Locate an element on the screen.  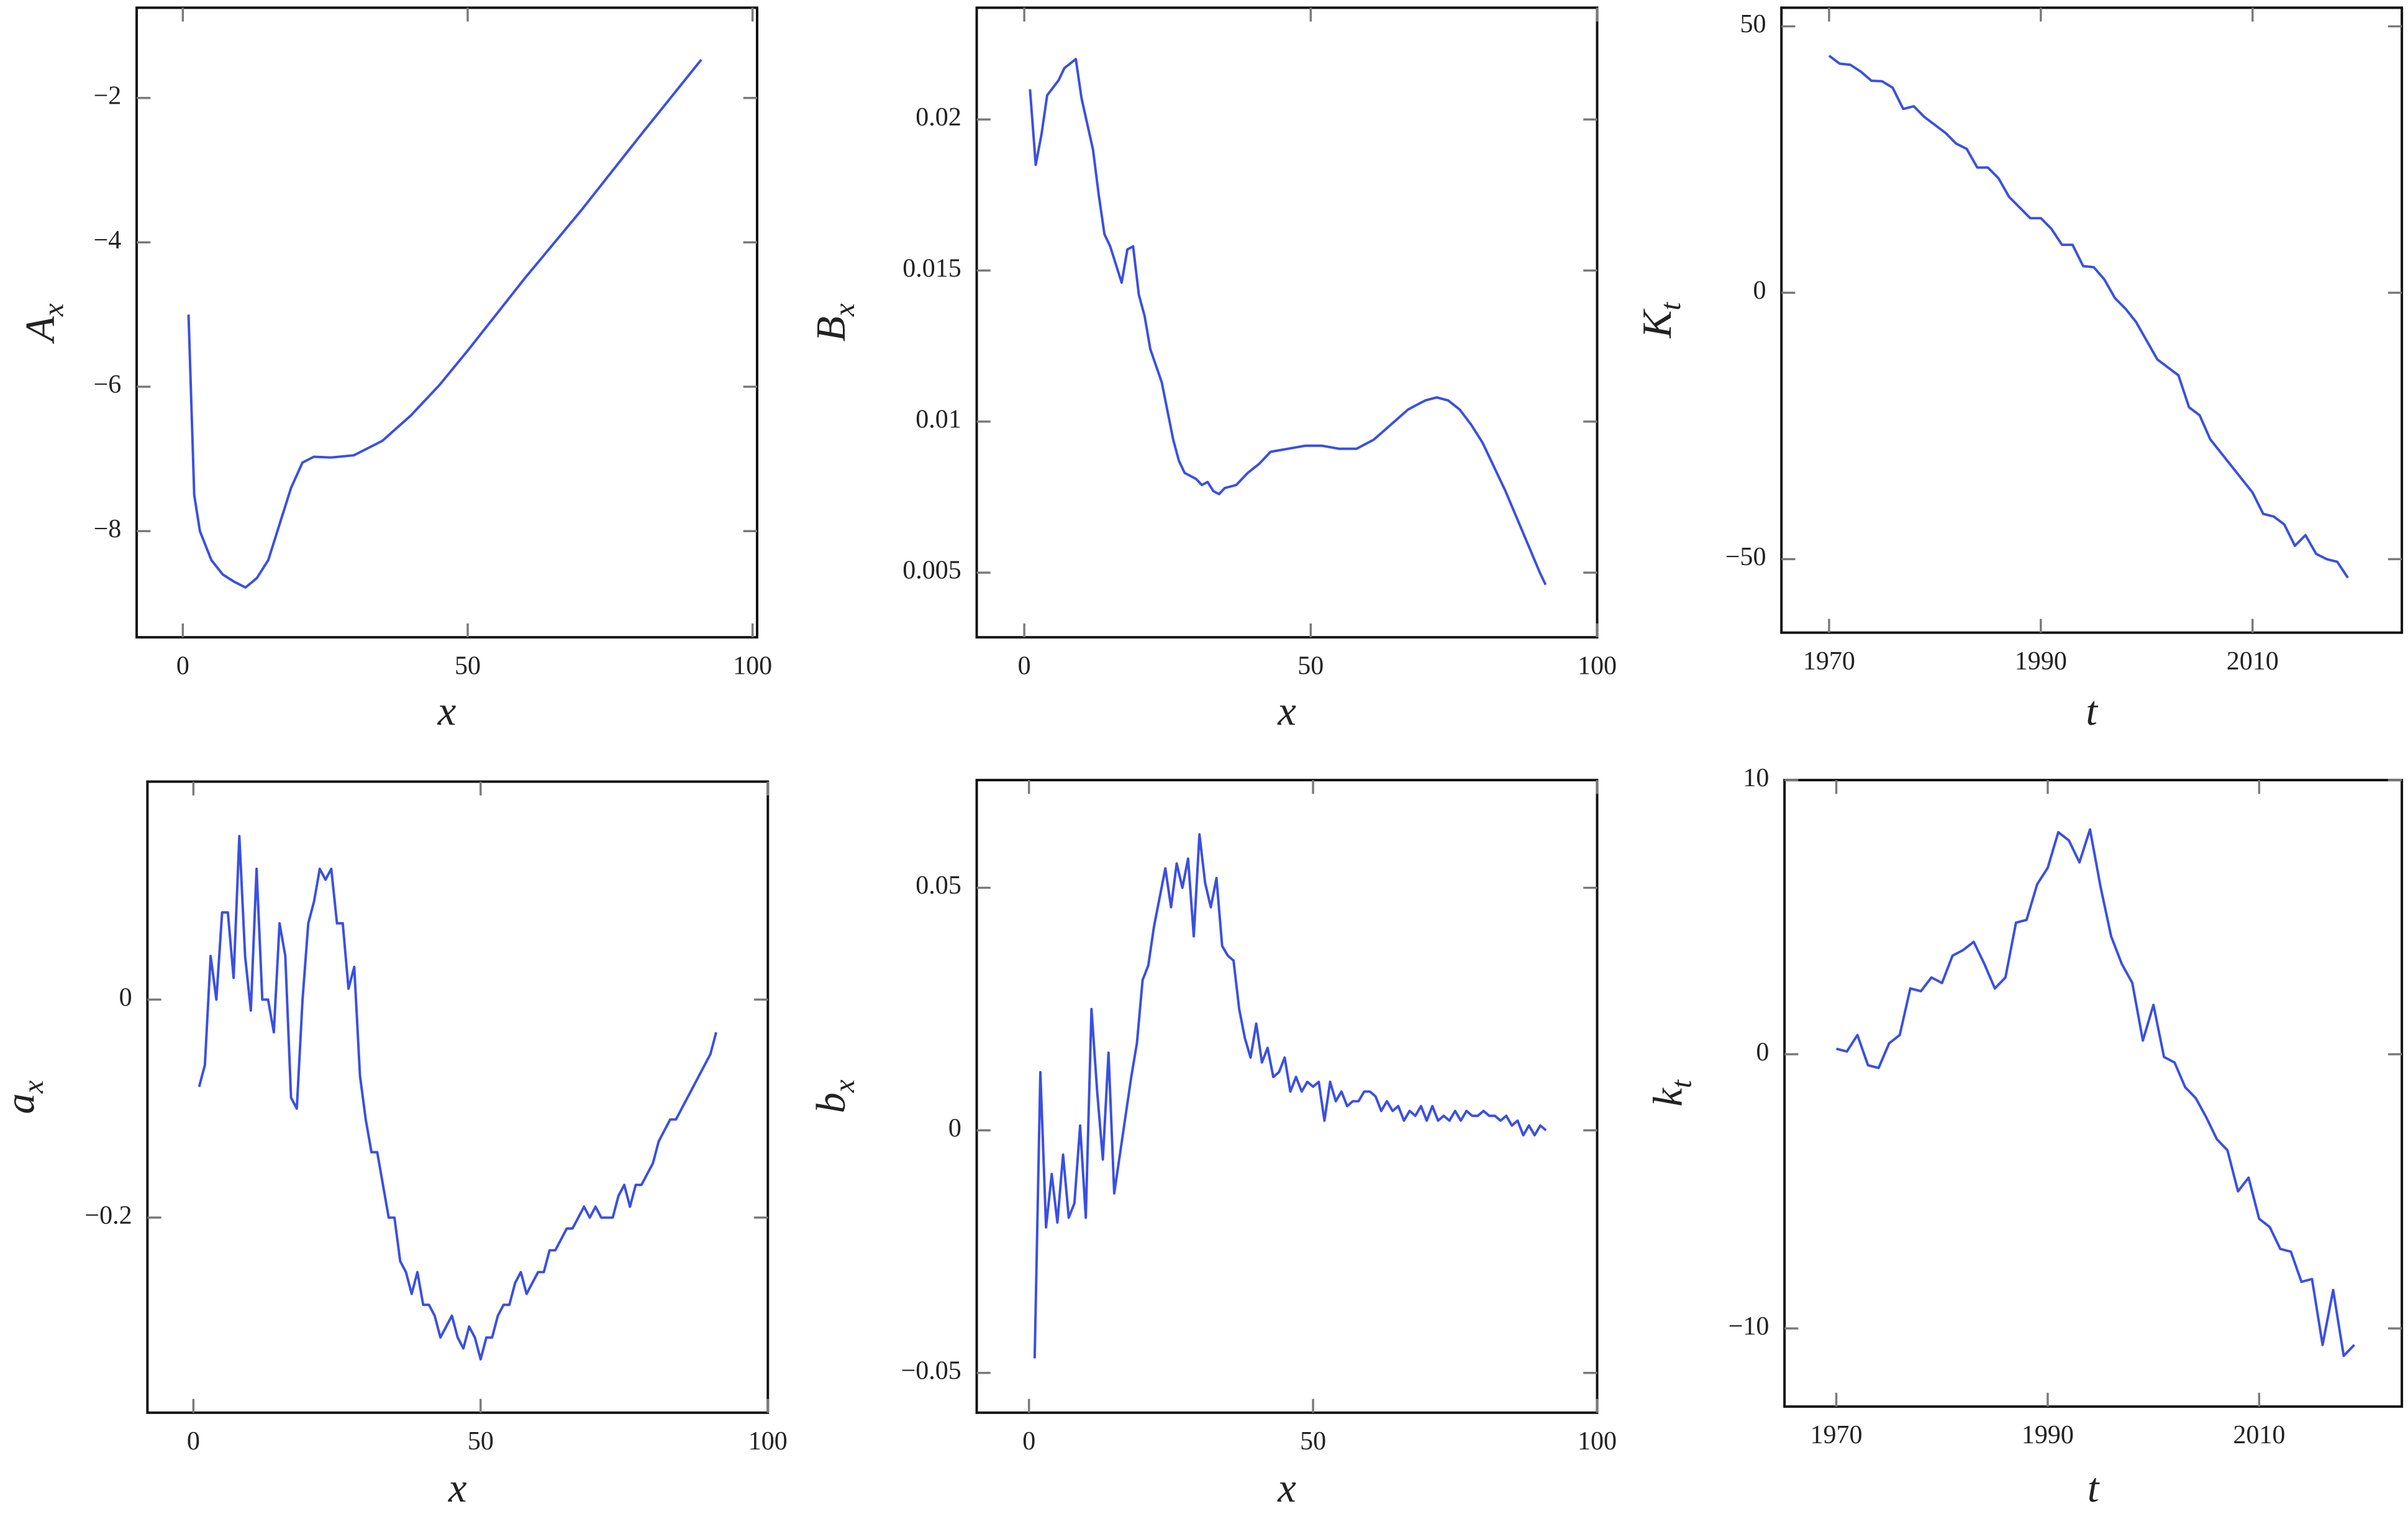
y-axis-label: ax is located at coordinates (25, 1096).